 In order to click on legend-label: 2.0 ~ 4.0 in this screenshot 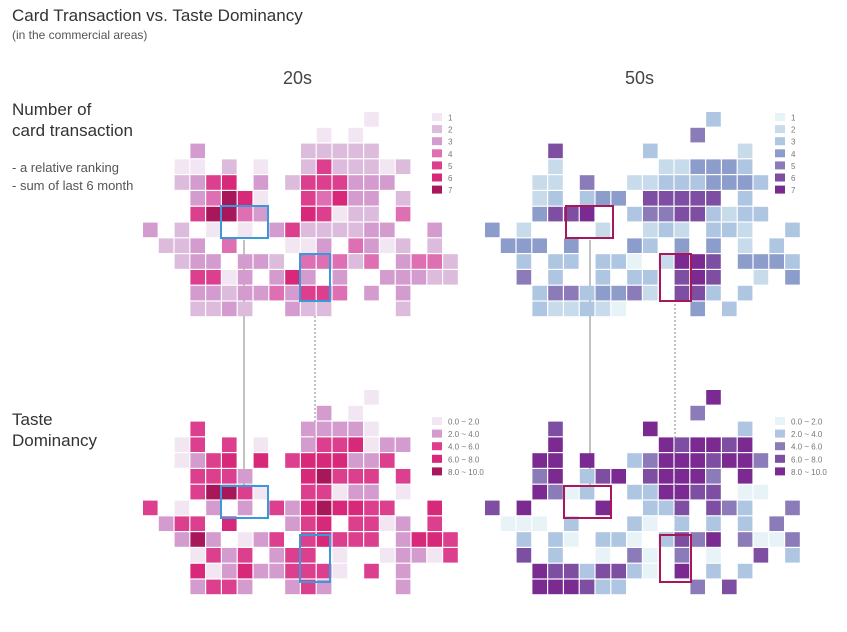, I will do `click(807, 434)`.